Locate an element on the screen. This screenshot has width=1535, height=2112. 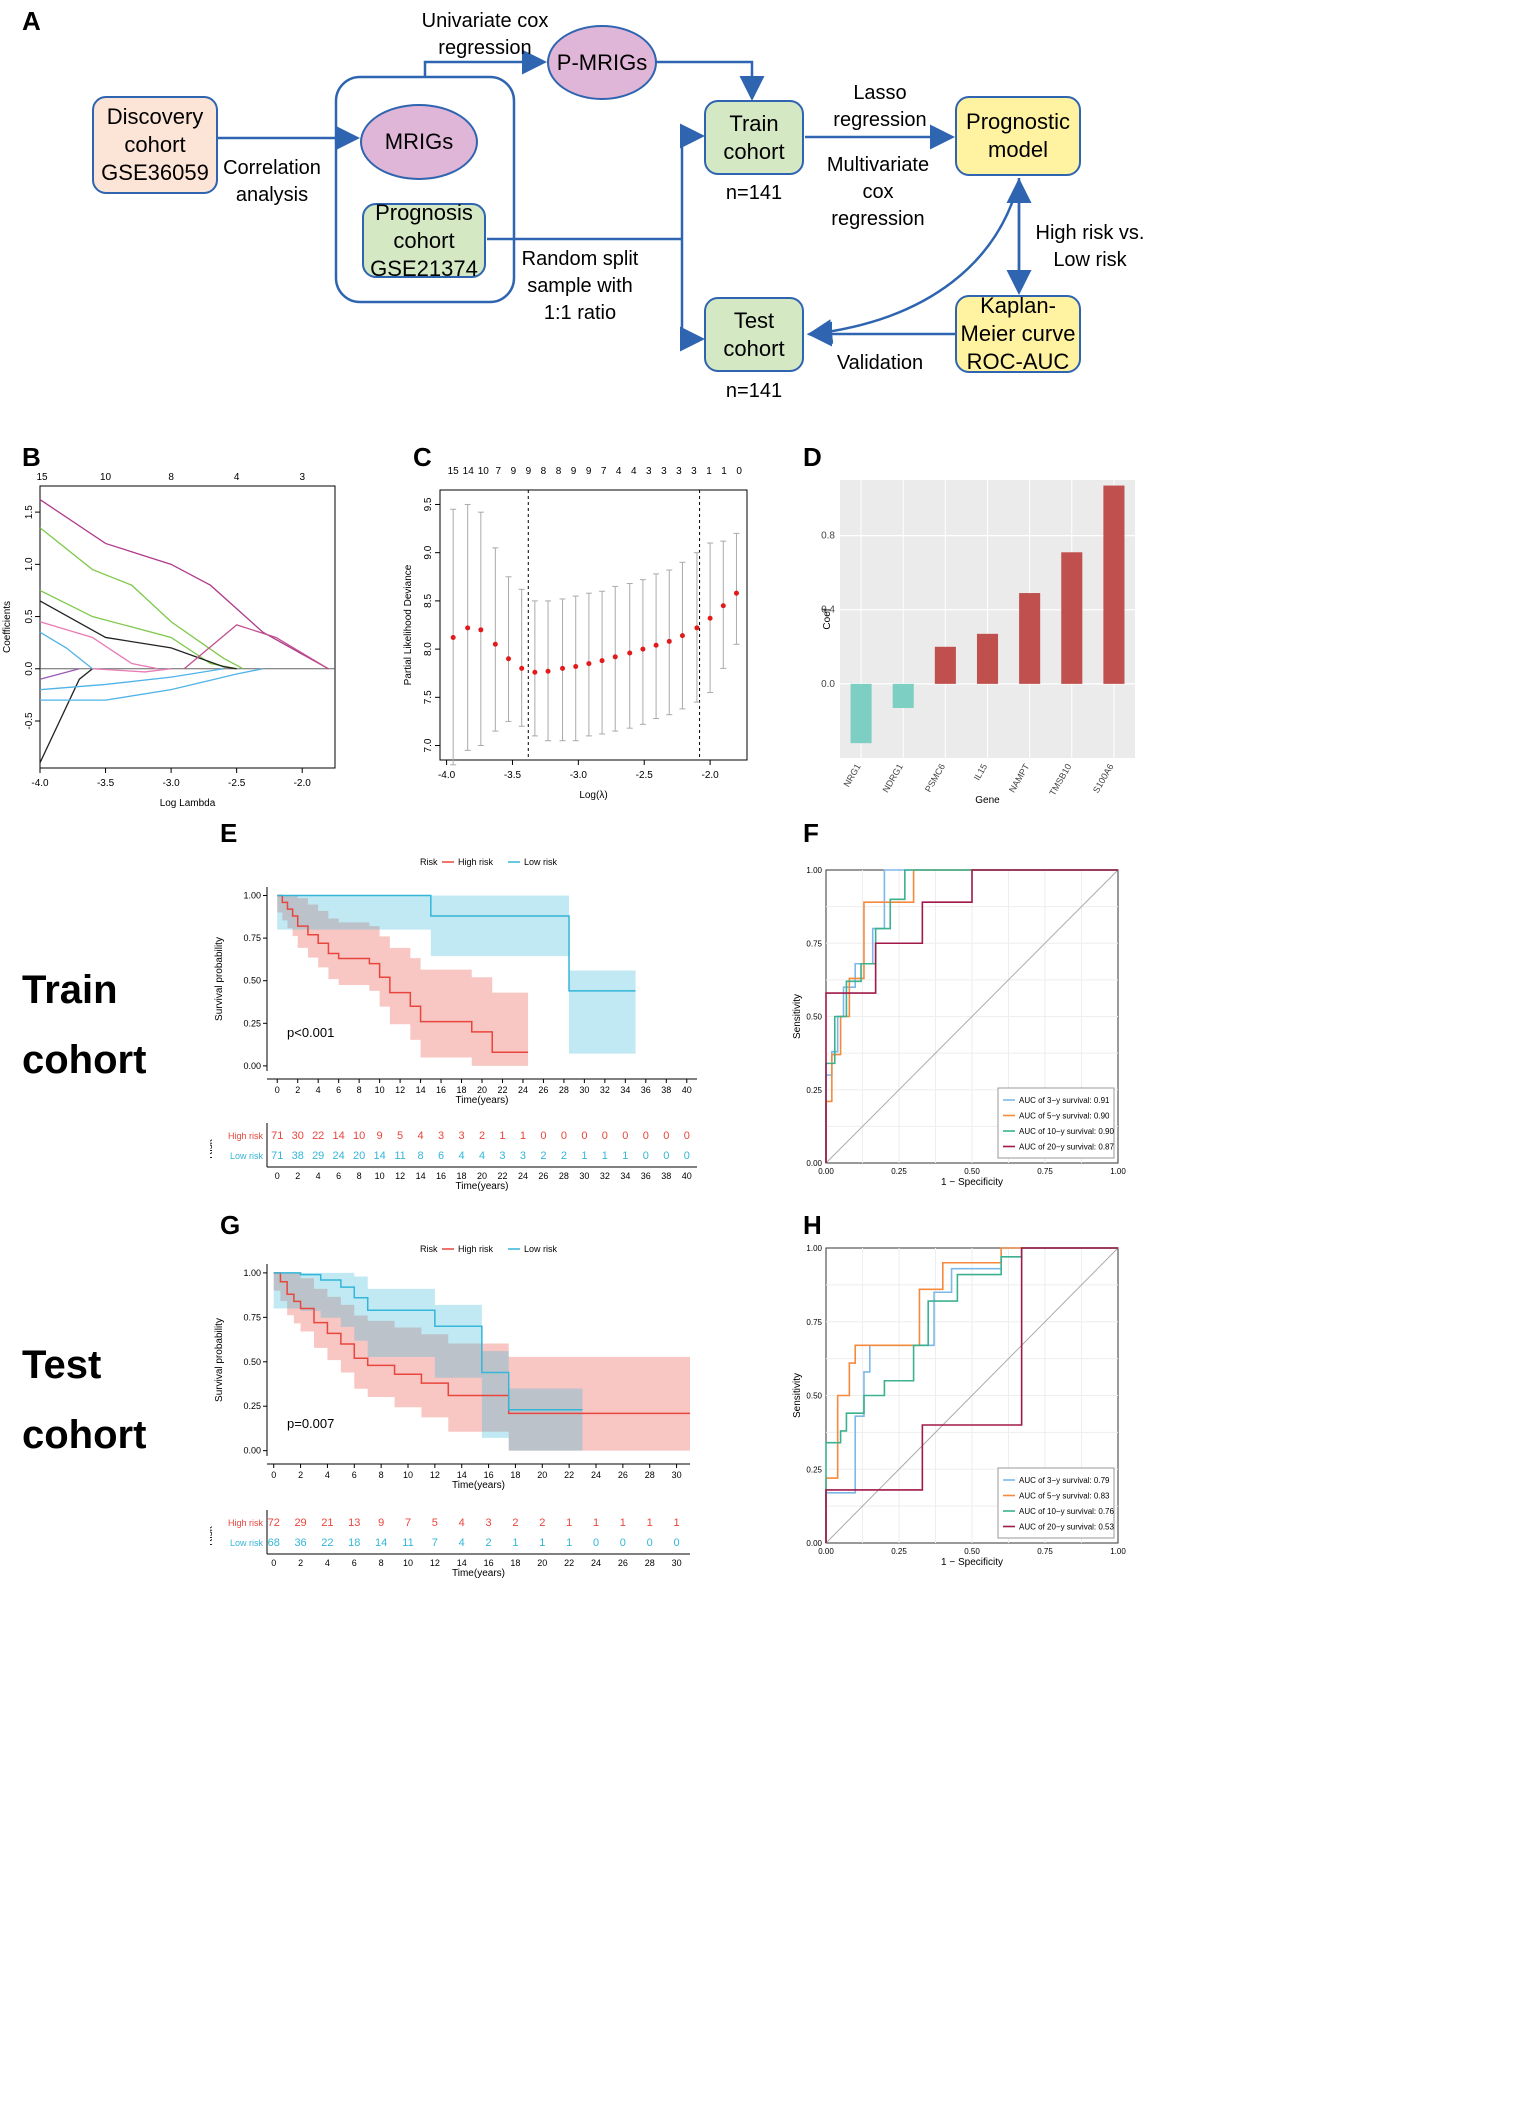
x-tick-label: 6 is located at coordinates (354, 1475).